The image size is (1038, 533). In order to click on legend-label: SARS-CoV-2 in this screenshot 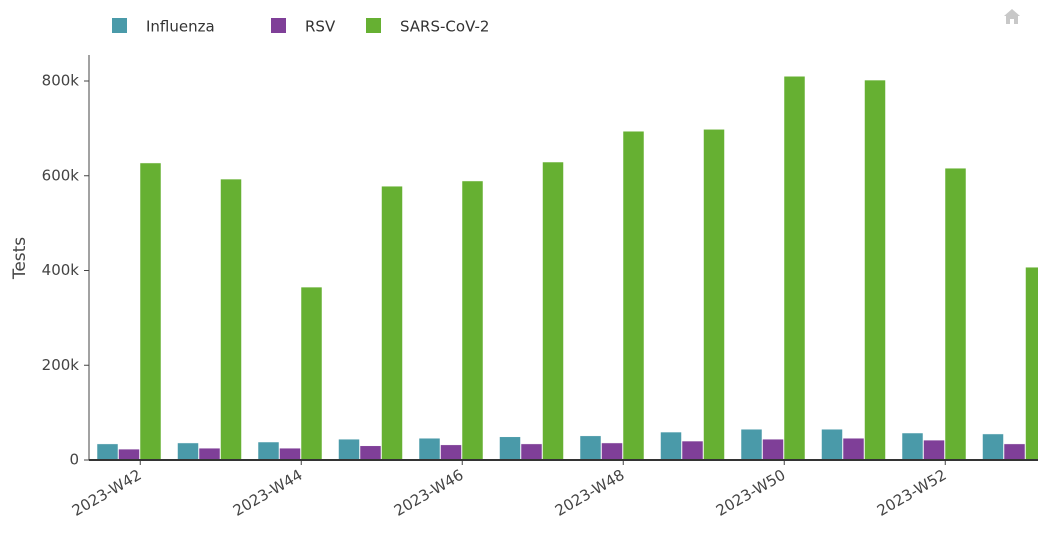, I will do `click(444, 27)`.